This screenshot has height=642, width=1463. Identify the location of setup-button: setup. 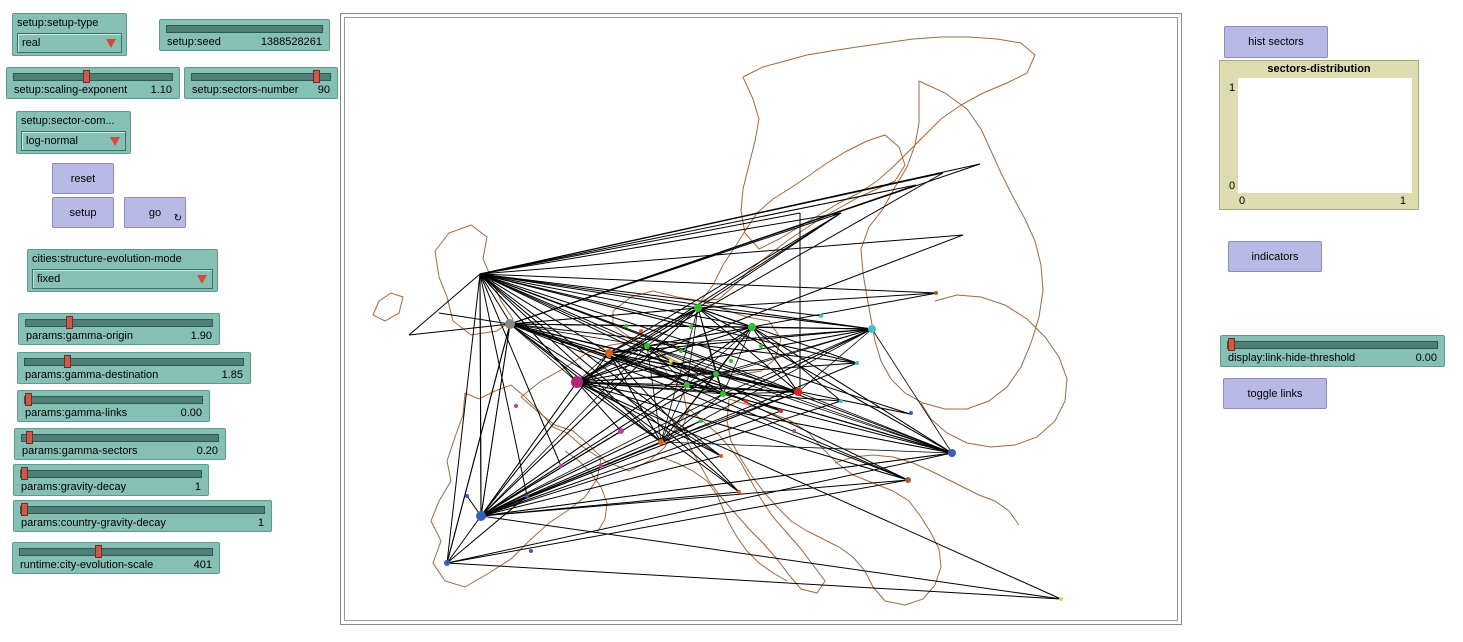
(83, 212).